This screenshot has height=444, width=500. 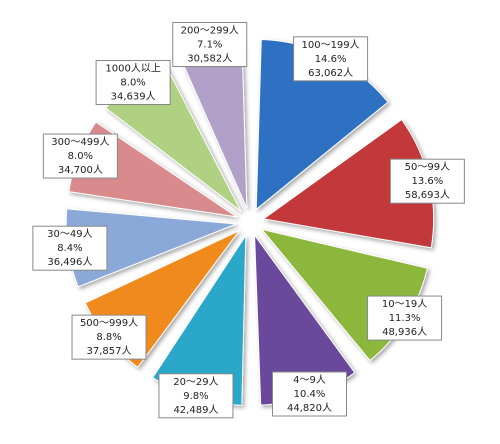 I want to click on data-label: 200～299人 7.1% 30,582人, so click(x=210, y=45).